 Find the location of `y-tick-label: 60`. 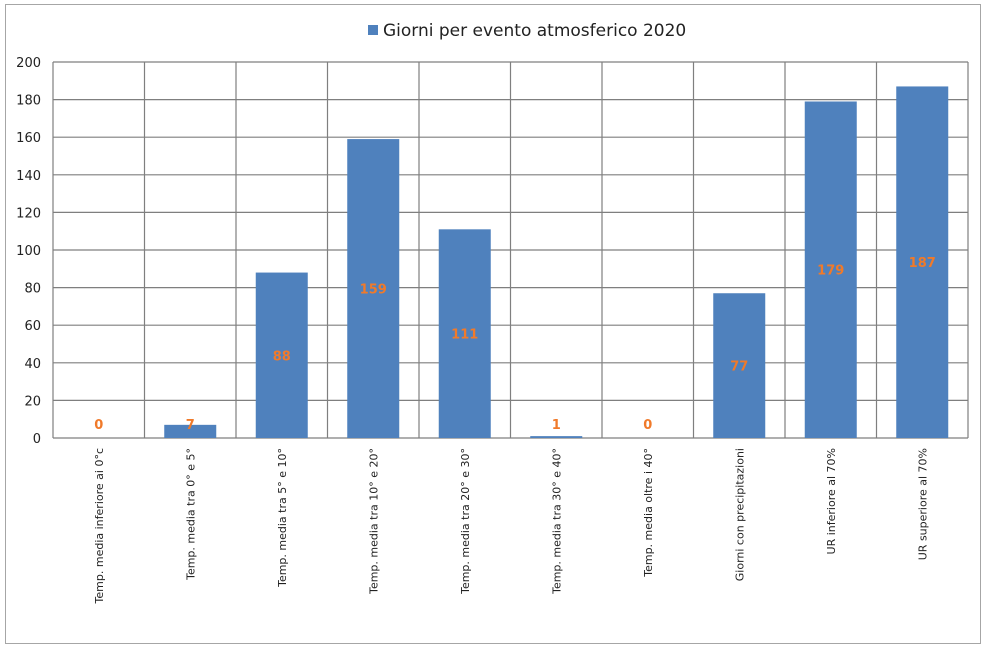

y-tick-label: 60 is located at coordinates (32, 326).